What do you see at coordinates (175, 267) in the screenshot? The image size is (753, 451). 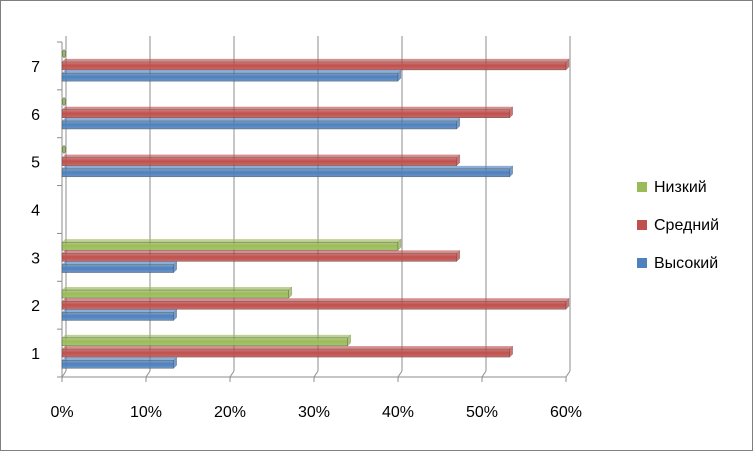 I see `bar-end-Высокий-3` at bounding box center [175, 267].